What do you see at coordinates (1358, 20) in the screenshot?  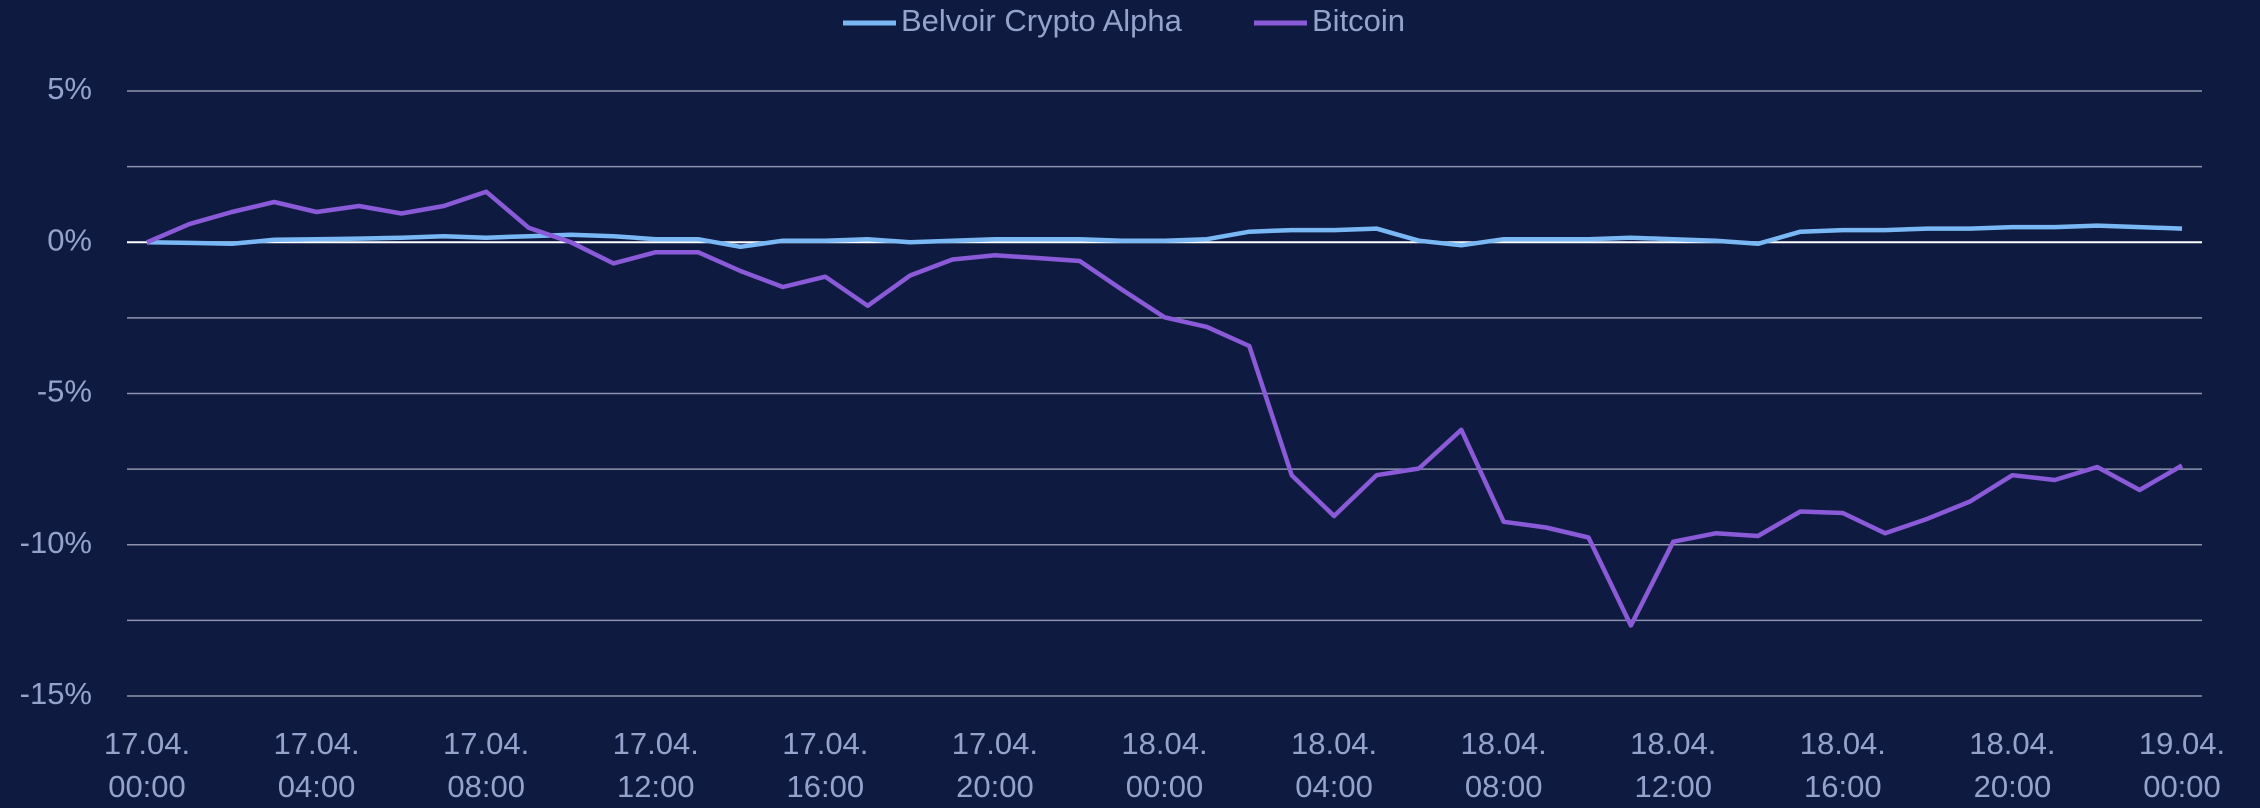 I see `legend-label: Bitcoin` at bounding box center [1358, 20].